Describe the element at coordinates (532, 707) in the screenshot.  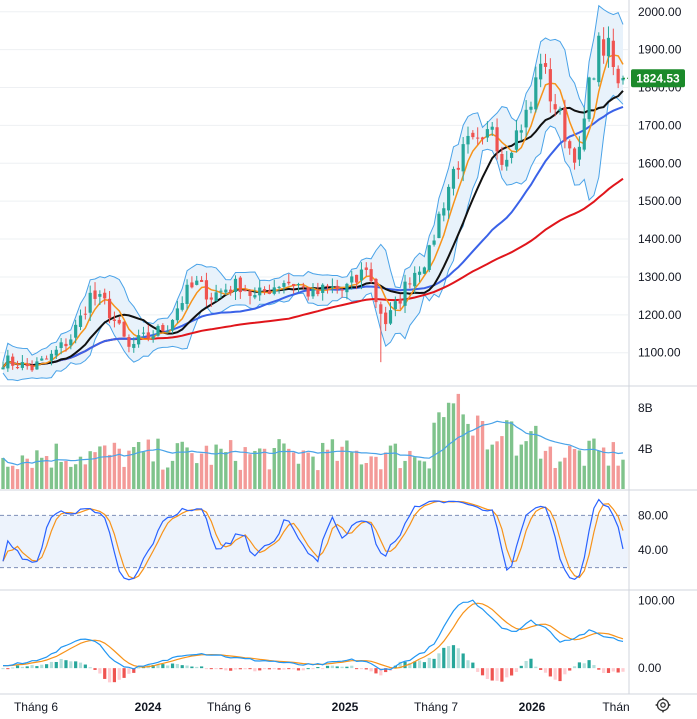
I see `time-axis-label: 2026` at that location.